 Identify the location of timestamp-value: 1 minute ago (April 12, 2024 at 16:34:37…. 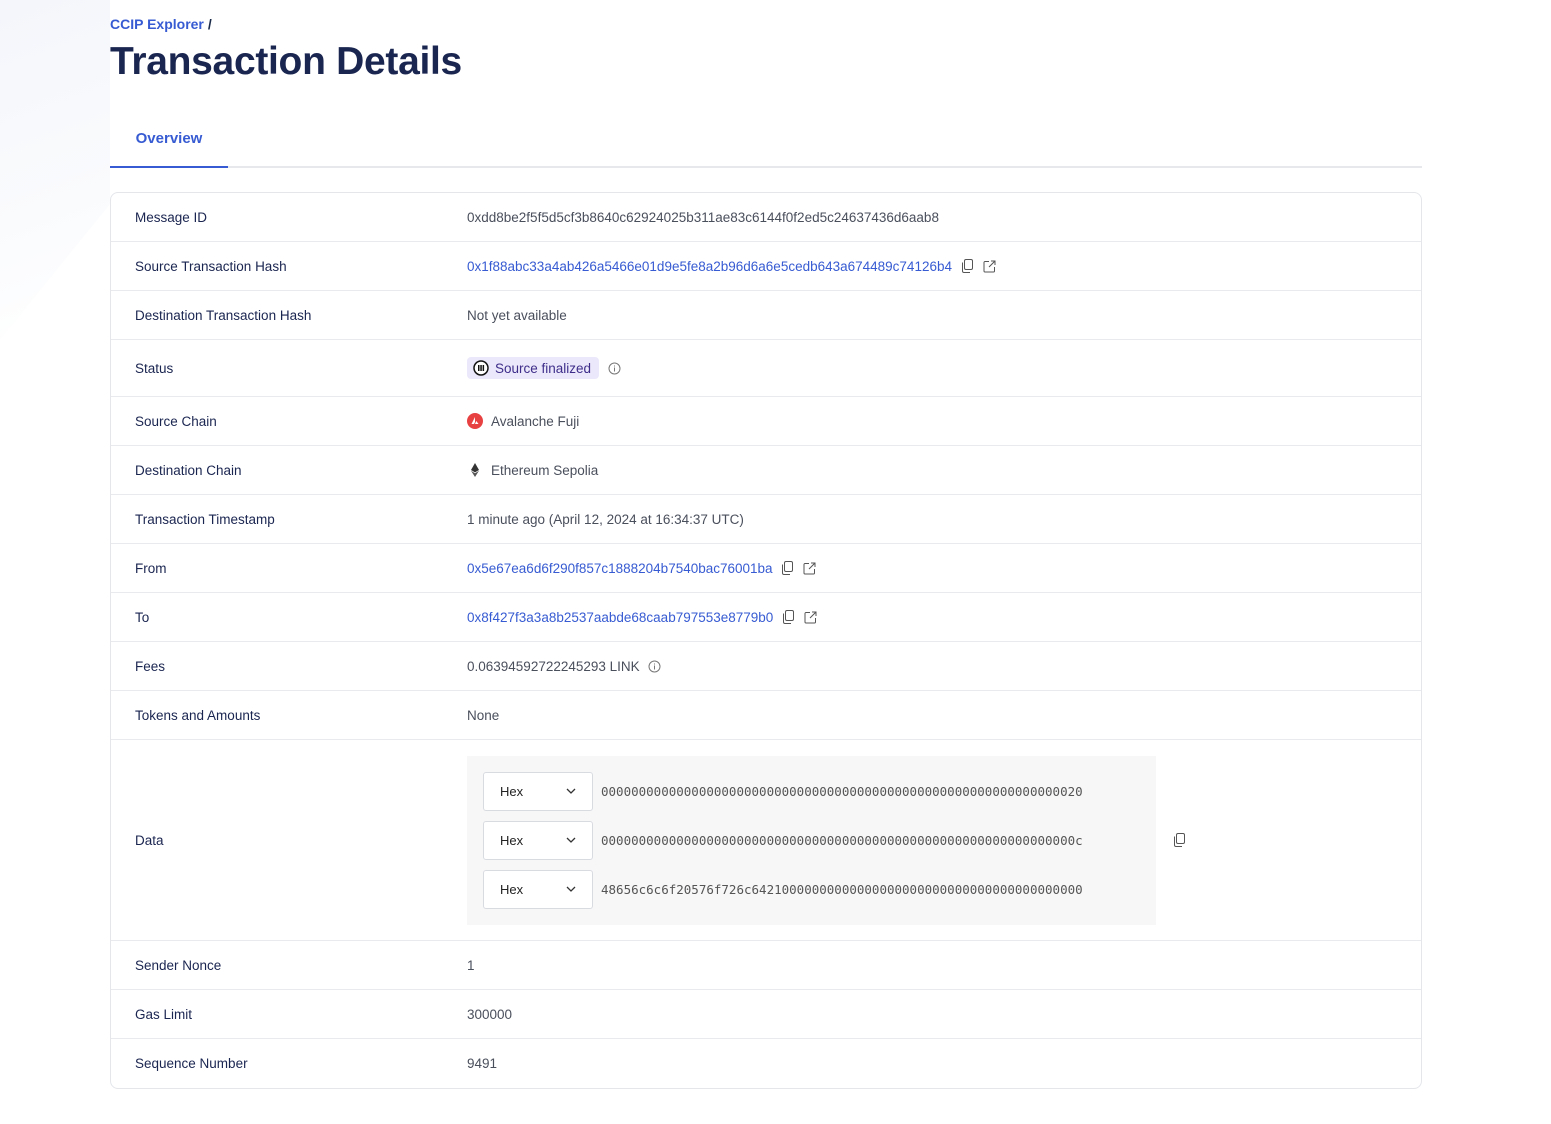
(605, 519).